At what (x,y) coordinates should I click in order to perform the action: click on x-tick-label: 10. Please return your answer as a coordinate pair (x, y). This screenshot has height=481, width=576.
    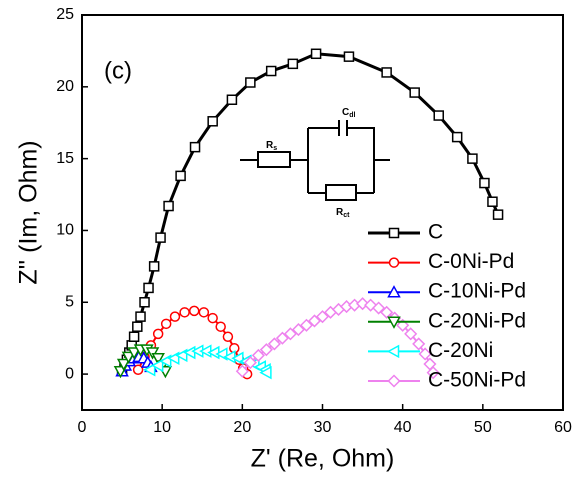
    Looking at the image, I should click on (162, 427).